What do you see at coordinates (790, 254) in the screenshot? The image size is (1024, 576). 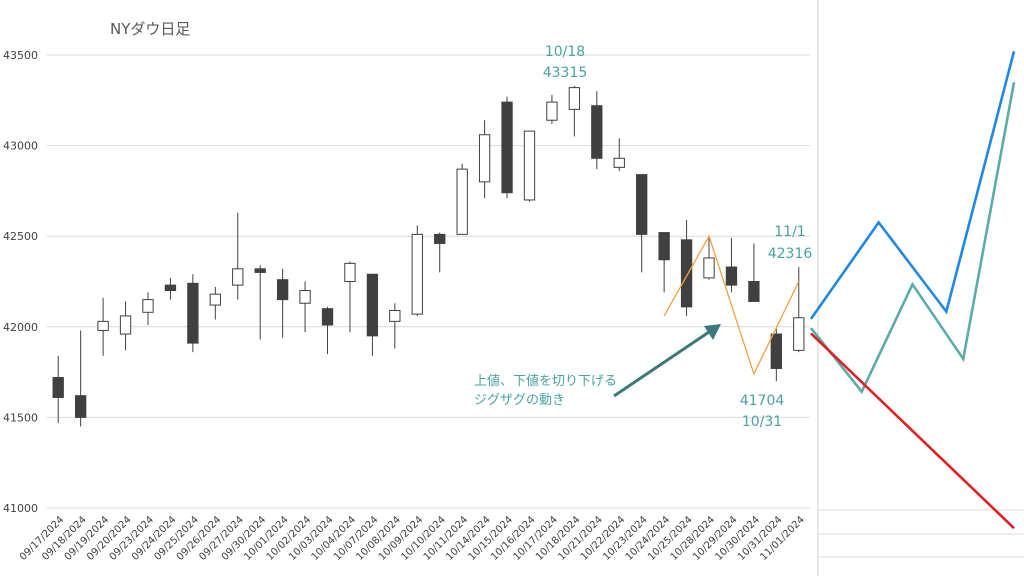 I see `annotation-last-value: 42316` at bounding box center [790, 254].